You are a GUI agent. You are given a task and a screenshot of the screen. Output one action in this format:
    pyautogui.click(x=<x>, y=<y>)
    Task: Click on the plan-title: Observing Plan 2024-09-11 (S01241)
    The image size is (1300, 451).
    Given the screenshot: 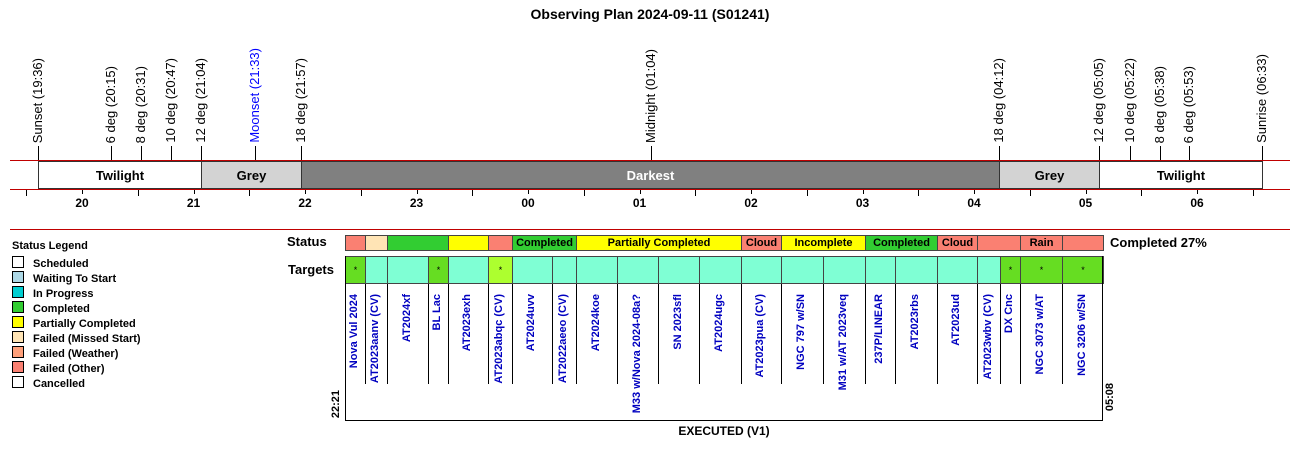 What is the action you would take?
    pyautogui.click(x=650, y=14)
    